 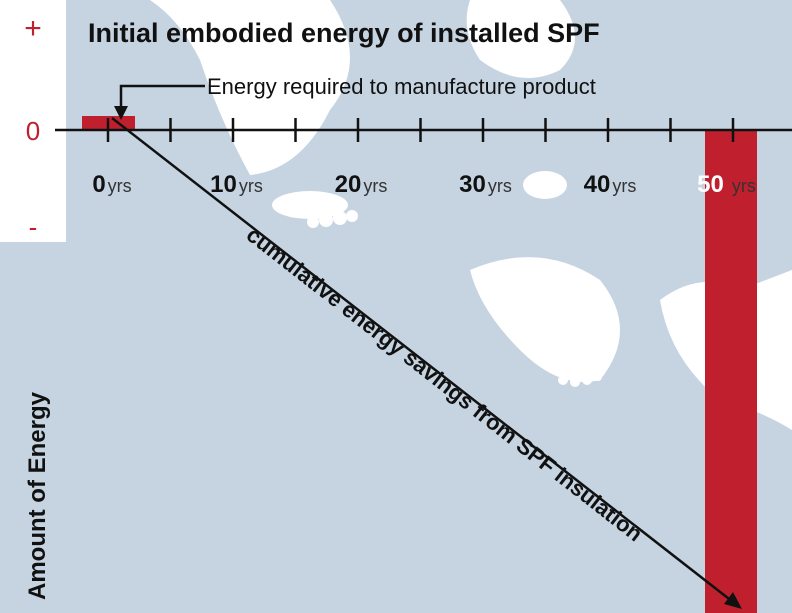 What do you see at coordinates (344, 33) in the screenshot?
I see `title: Initial embodied energy of installed SPF` at bounding box center [344, 33].